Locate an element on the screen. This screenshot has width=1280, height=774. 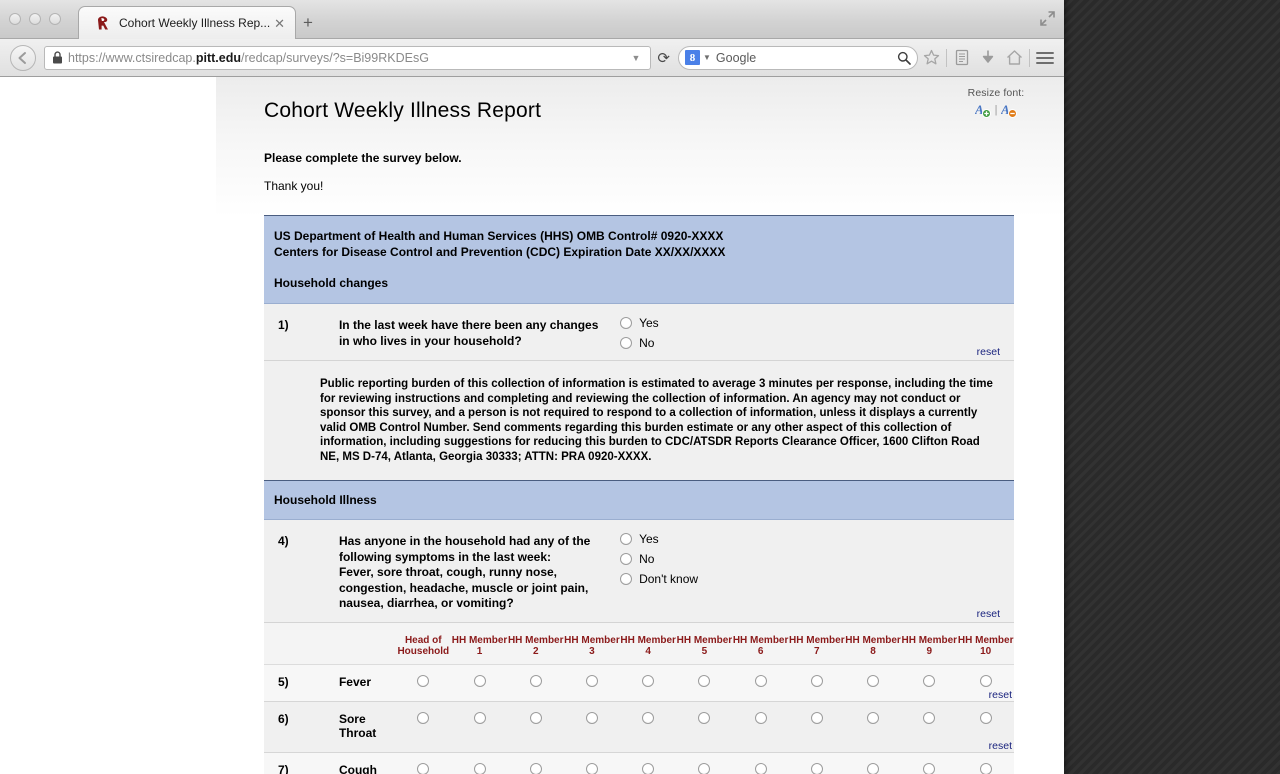
reading-list-icon is located at coordinates (962, 58).